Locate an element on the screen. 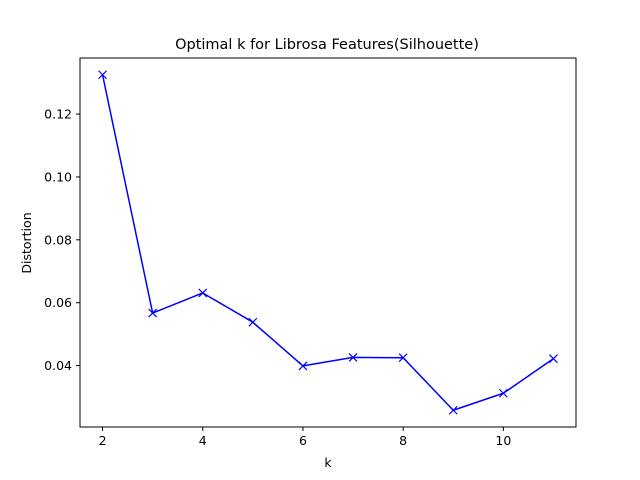 Image resolution: width=640 pixels, height=480 pixels. y-tick-label: 0.04 is located at coordinates (58, 365).